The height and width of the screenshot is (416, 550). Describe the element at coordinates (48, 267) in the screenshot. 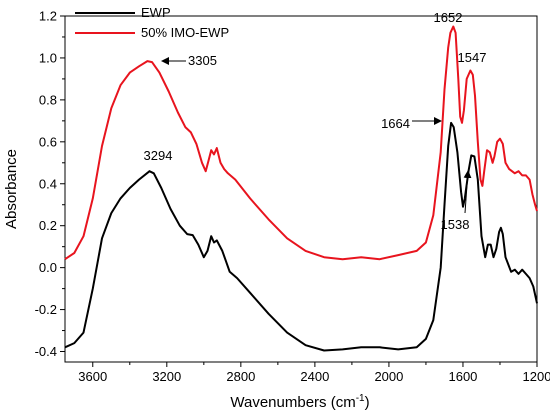

I see `y-tick-label: 0.0` at that location.